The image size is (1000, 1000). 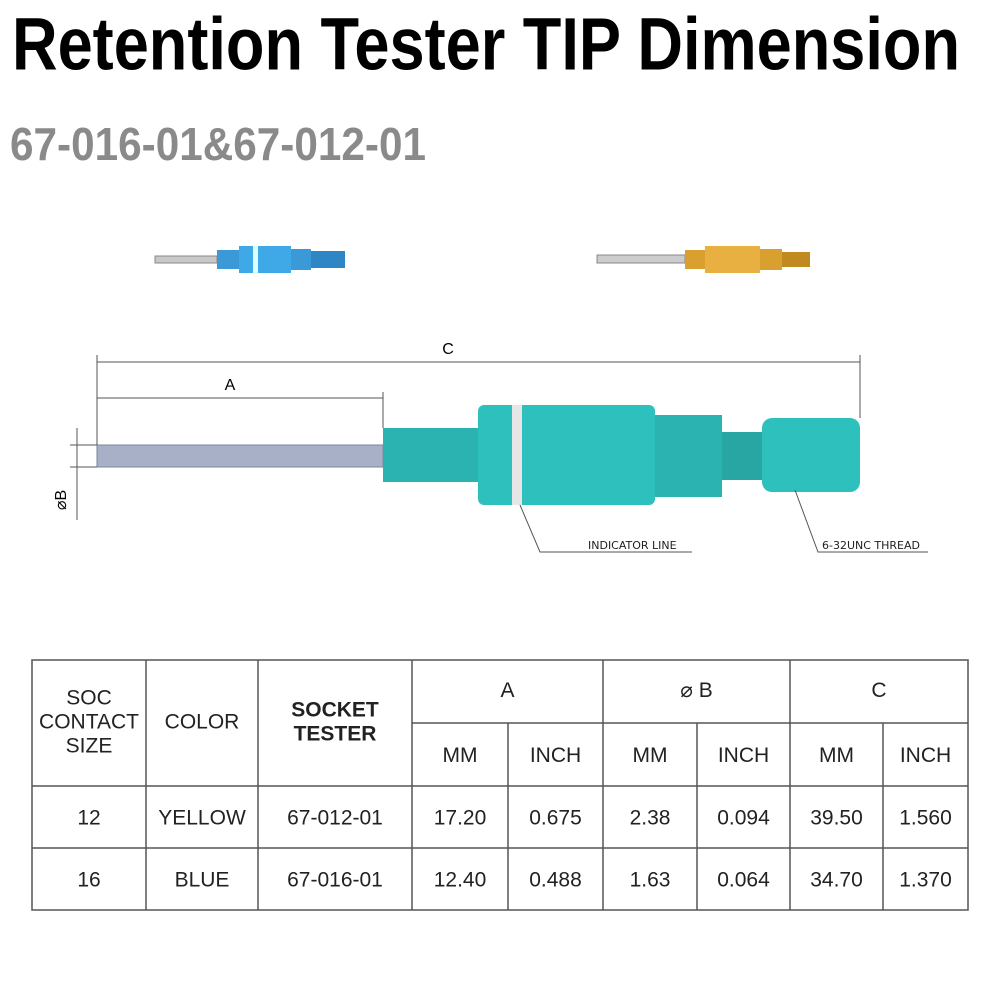 What do you see at coordinates (460, 880) in the screenshot?
I see `table-cell: 12.40` at bounding box center [460, 880].